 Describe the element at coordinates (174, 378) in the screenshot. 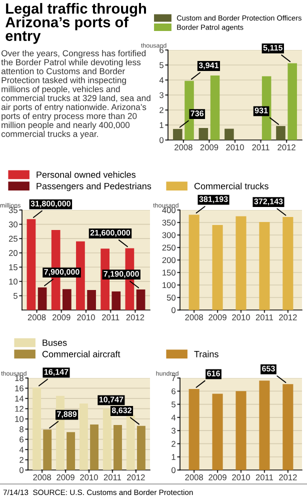

I see `y-tick-label: 7` at that location.